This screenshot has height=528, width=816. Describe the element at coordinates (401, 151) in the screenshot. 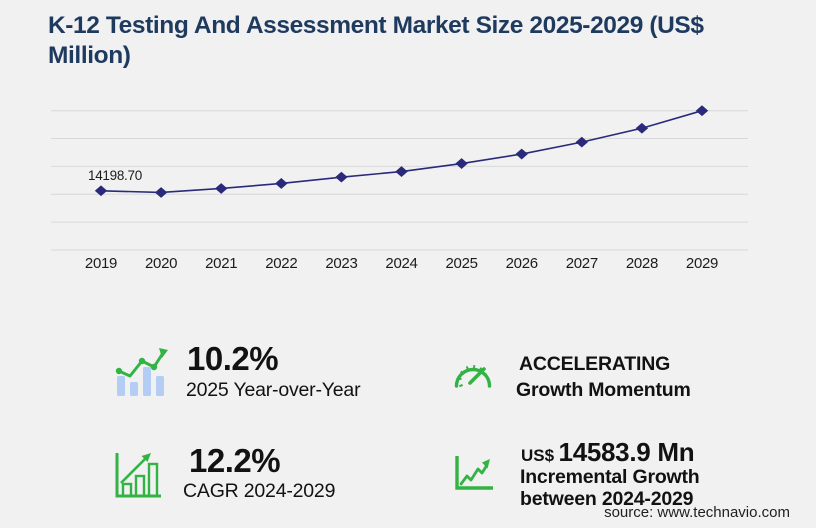

I see `series-line` at that location.